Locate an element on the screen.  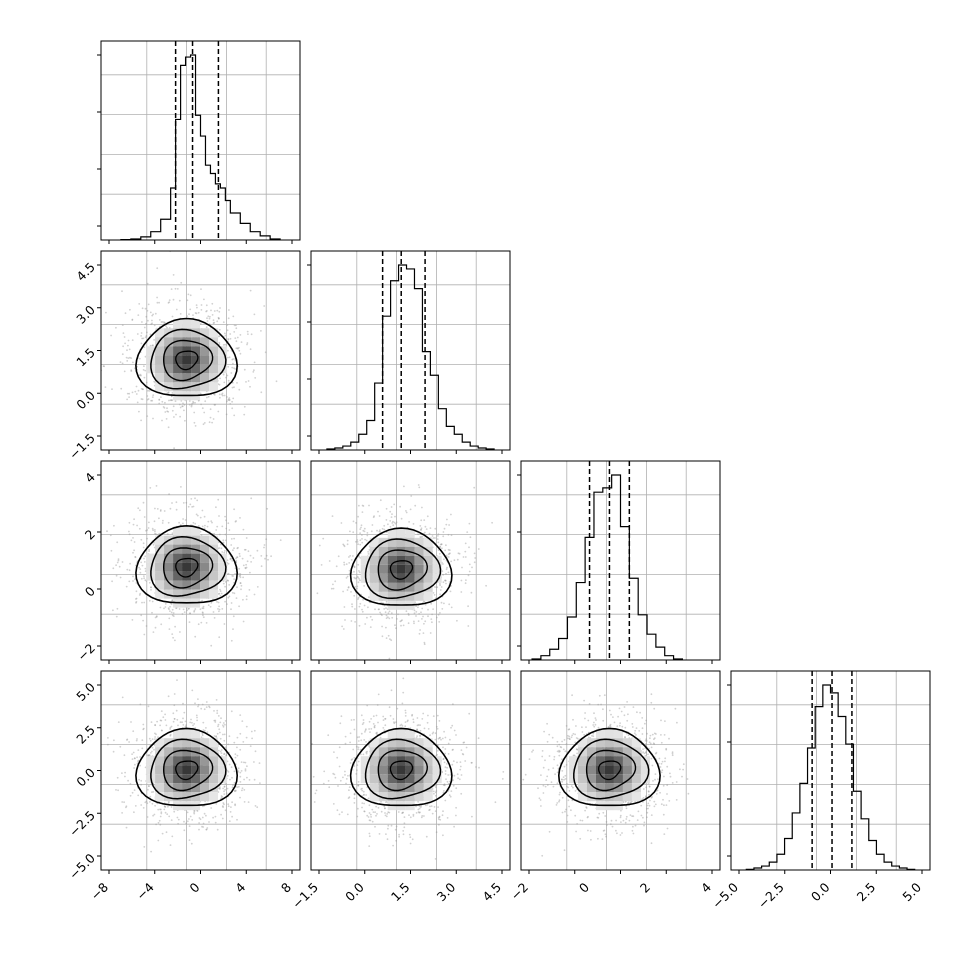
row1-col0-ytick-label: 4.5 is located at coordinates (85, 271).